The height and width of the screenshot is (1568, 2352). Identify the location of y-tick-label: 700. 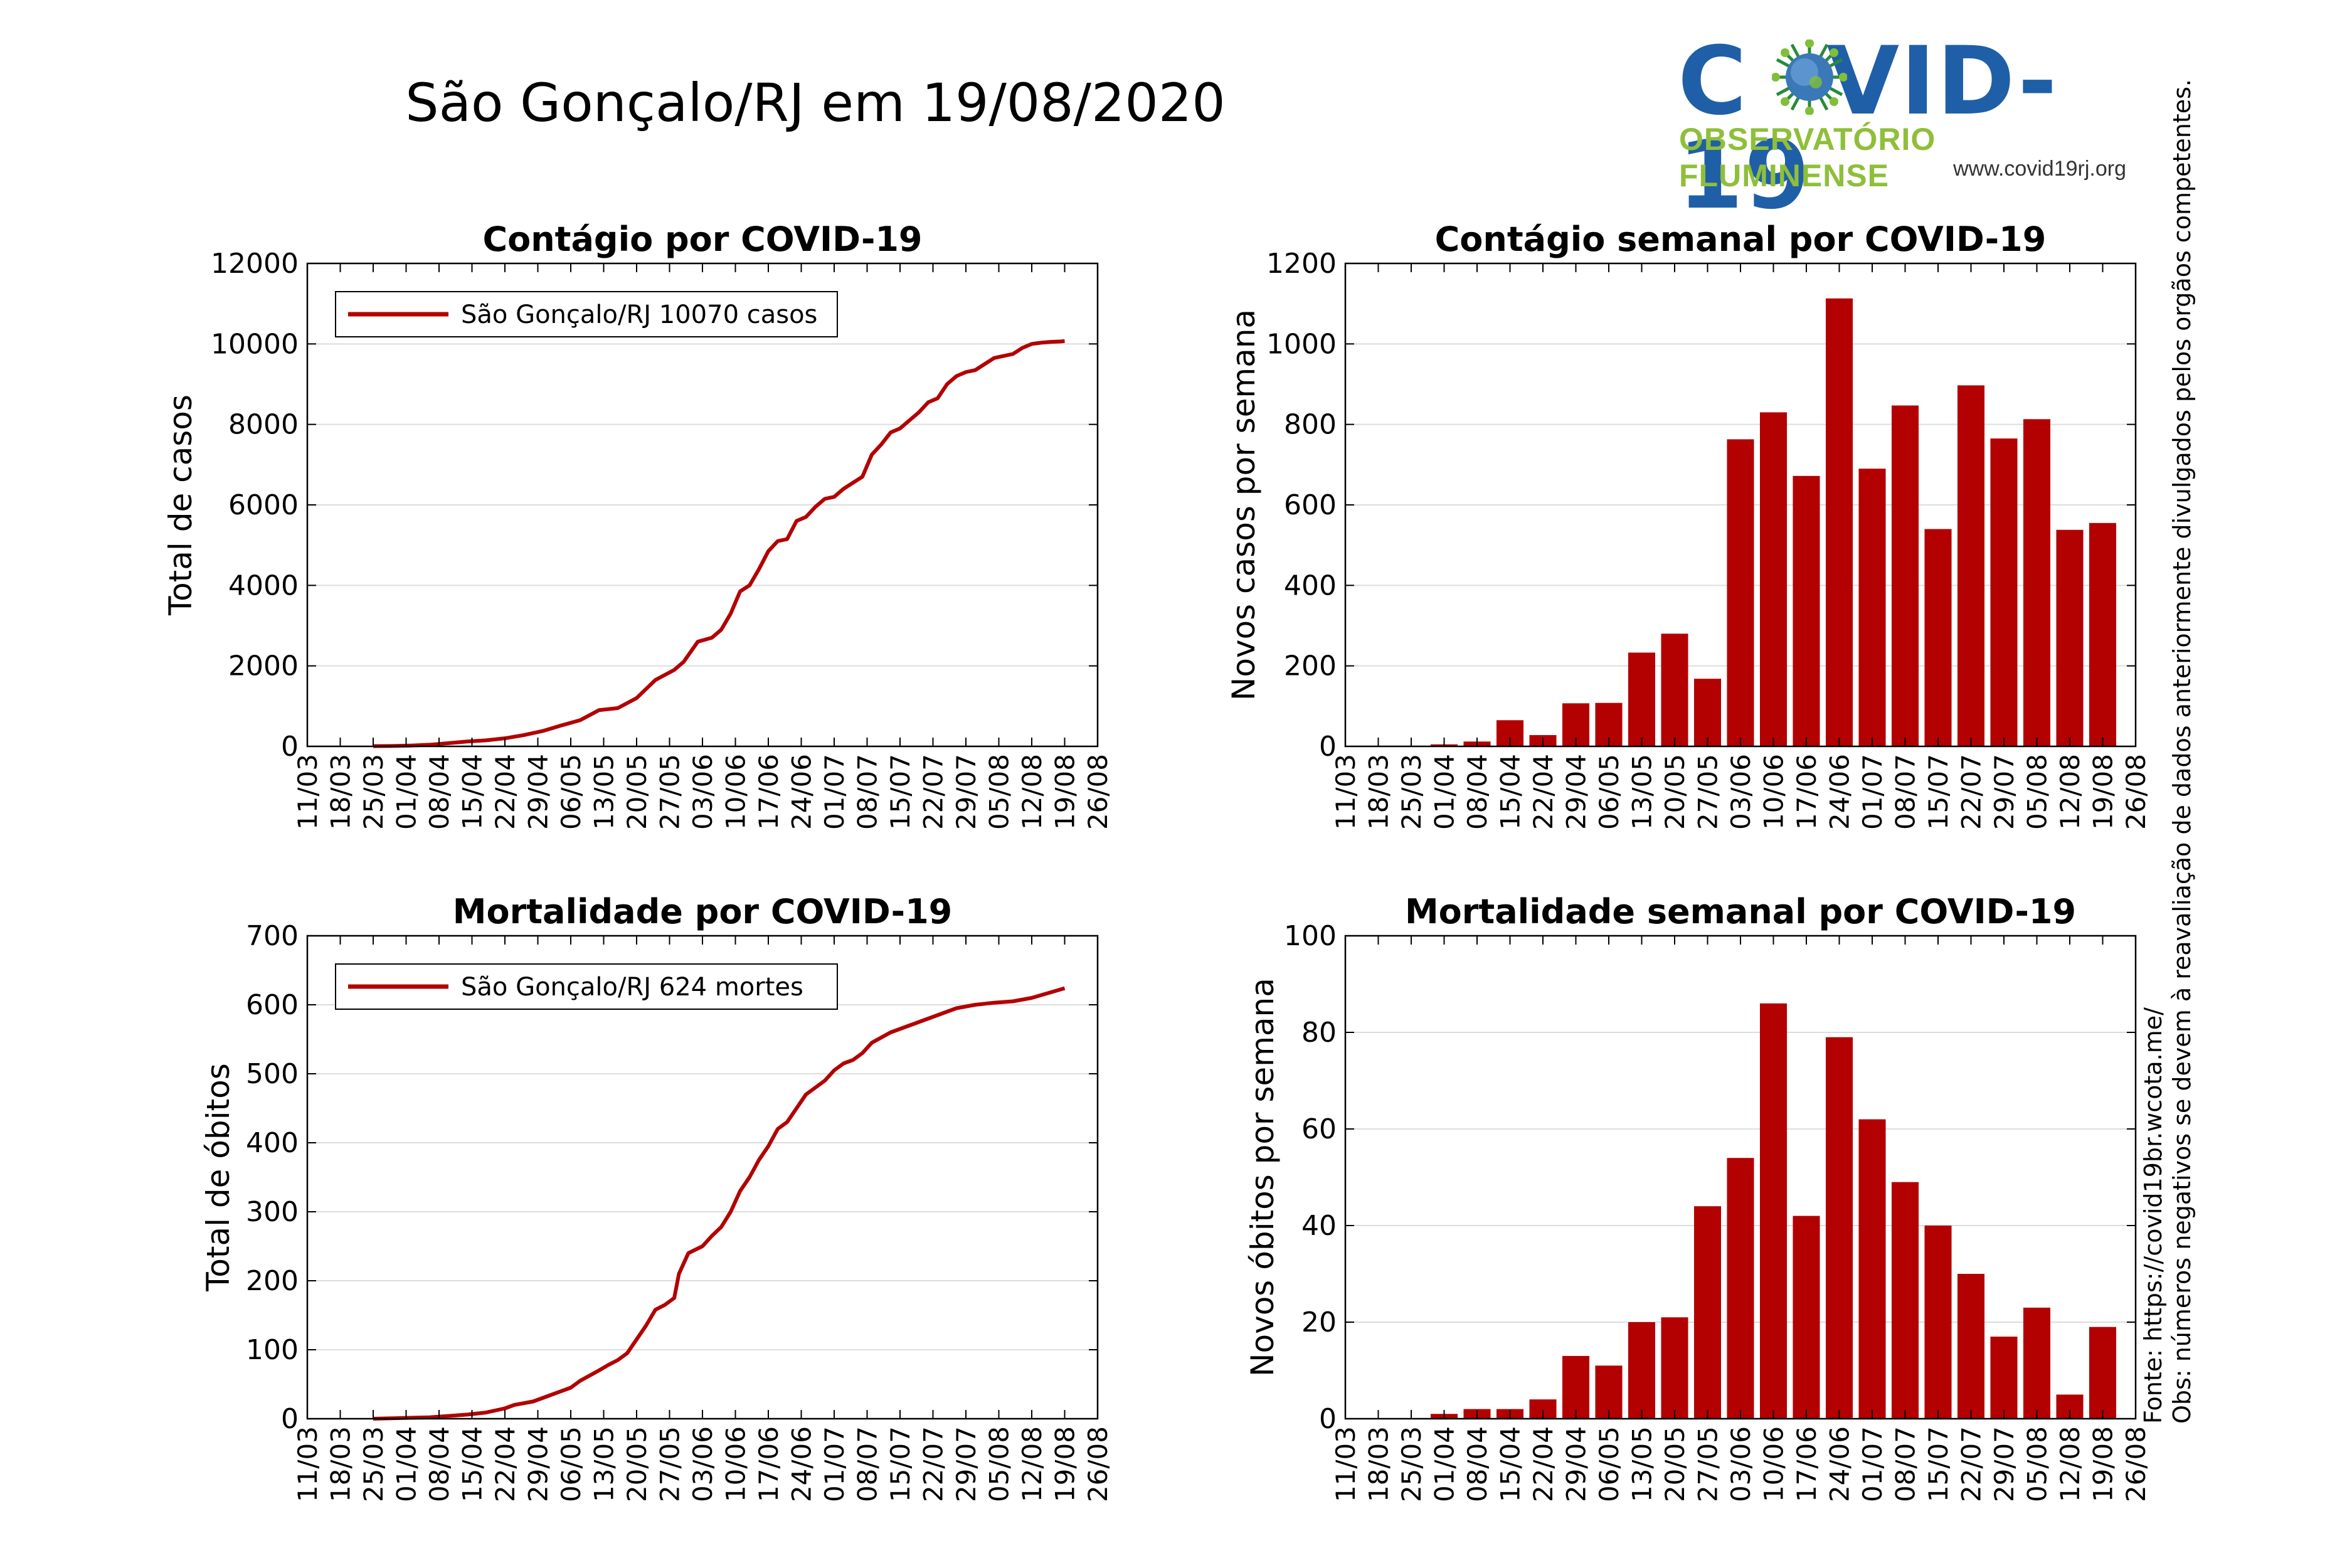
(272, 936).